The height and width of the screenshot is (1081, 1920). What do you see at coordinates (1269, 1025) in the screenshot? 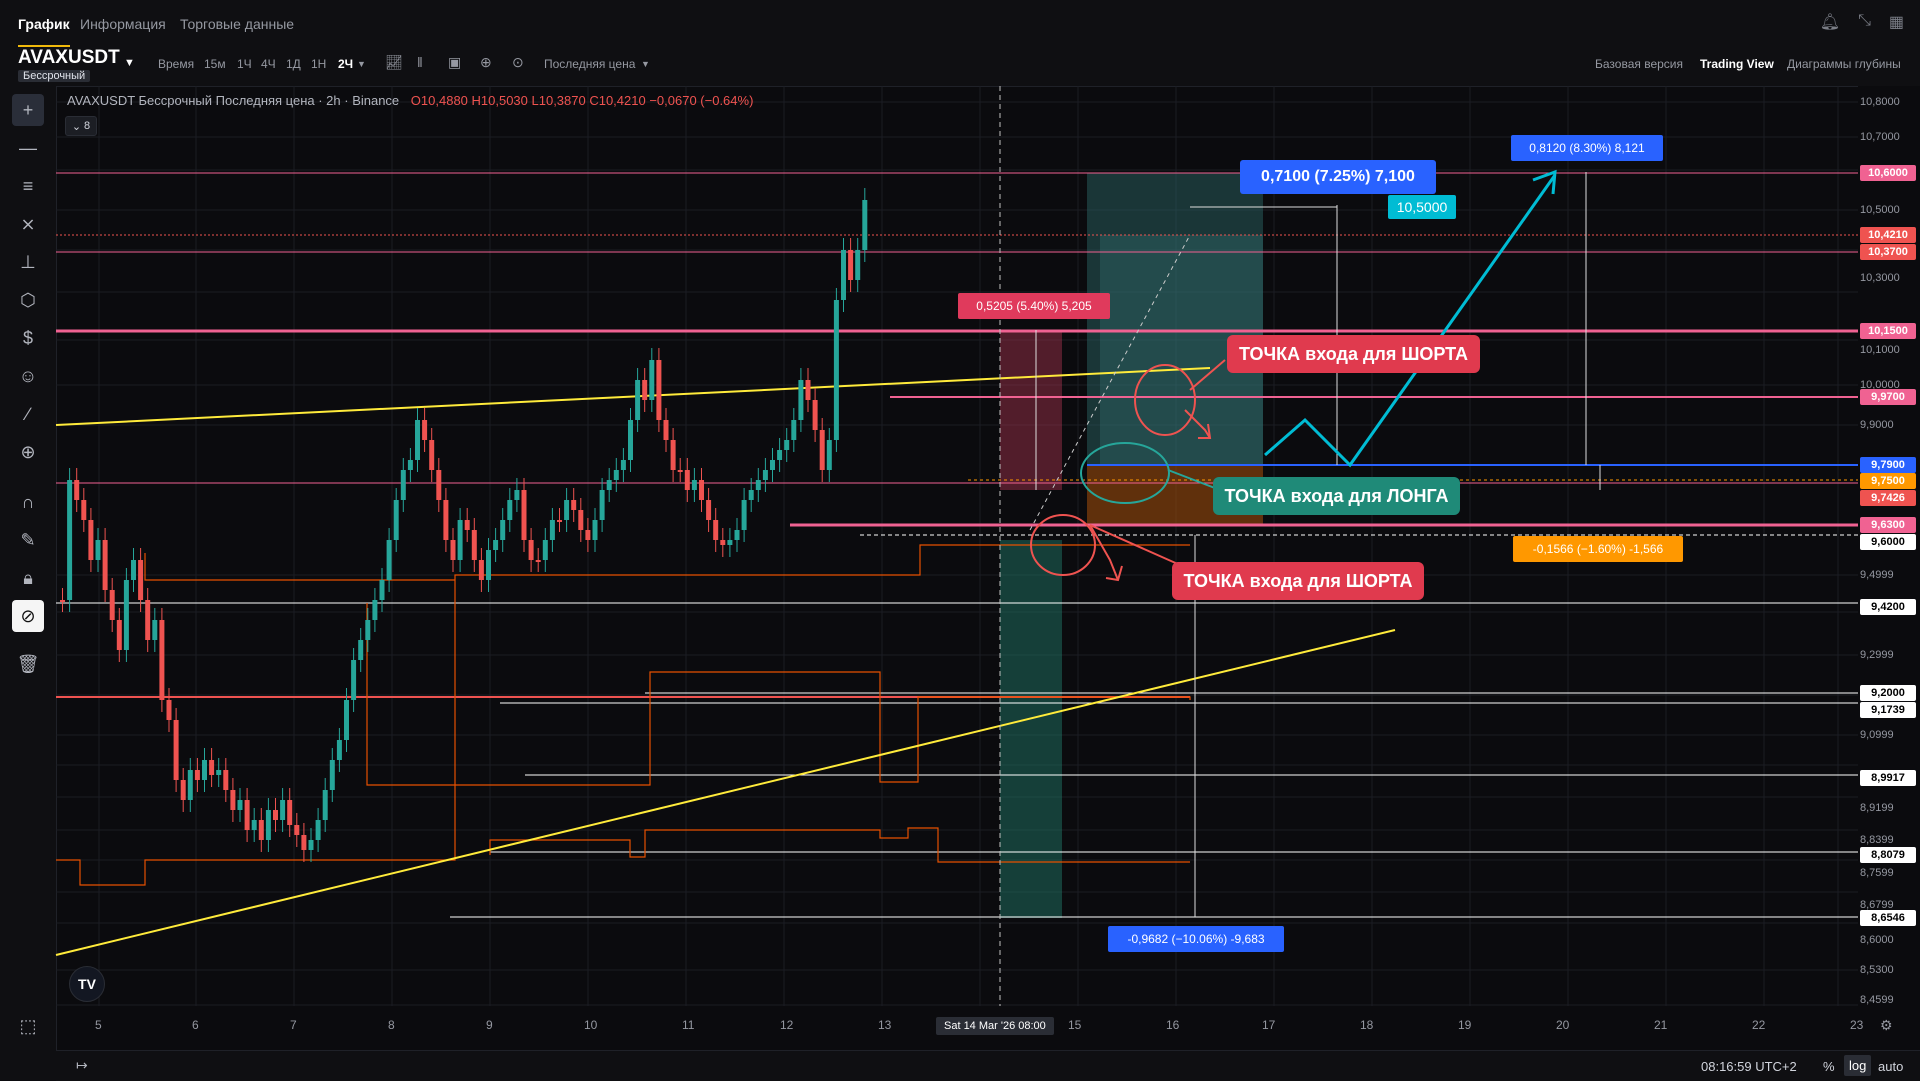
I see `time-tick-label: 17` at bounding box center [1269, 1025].